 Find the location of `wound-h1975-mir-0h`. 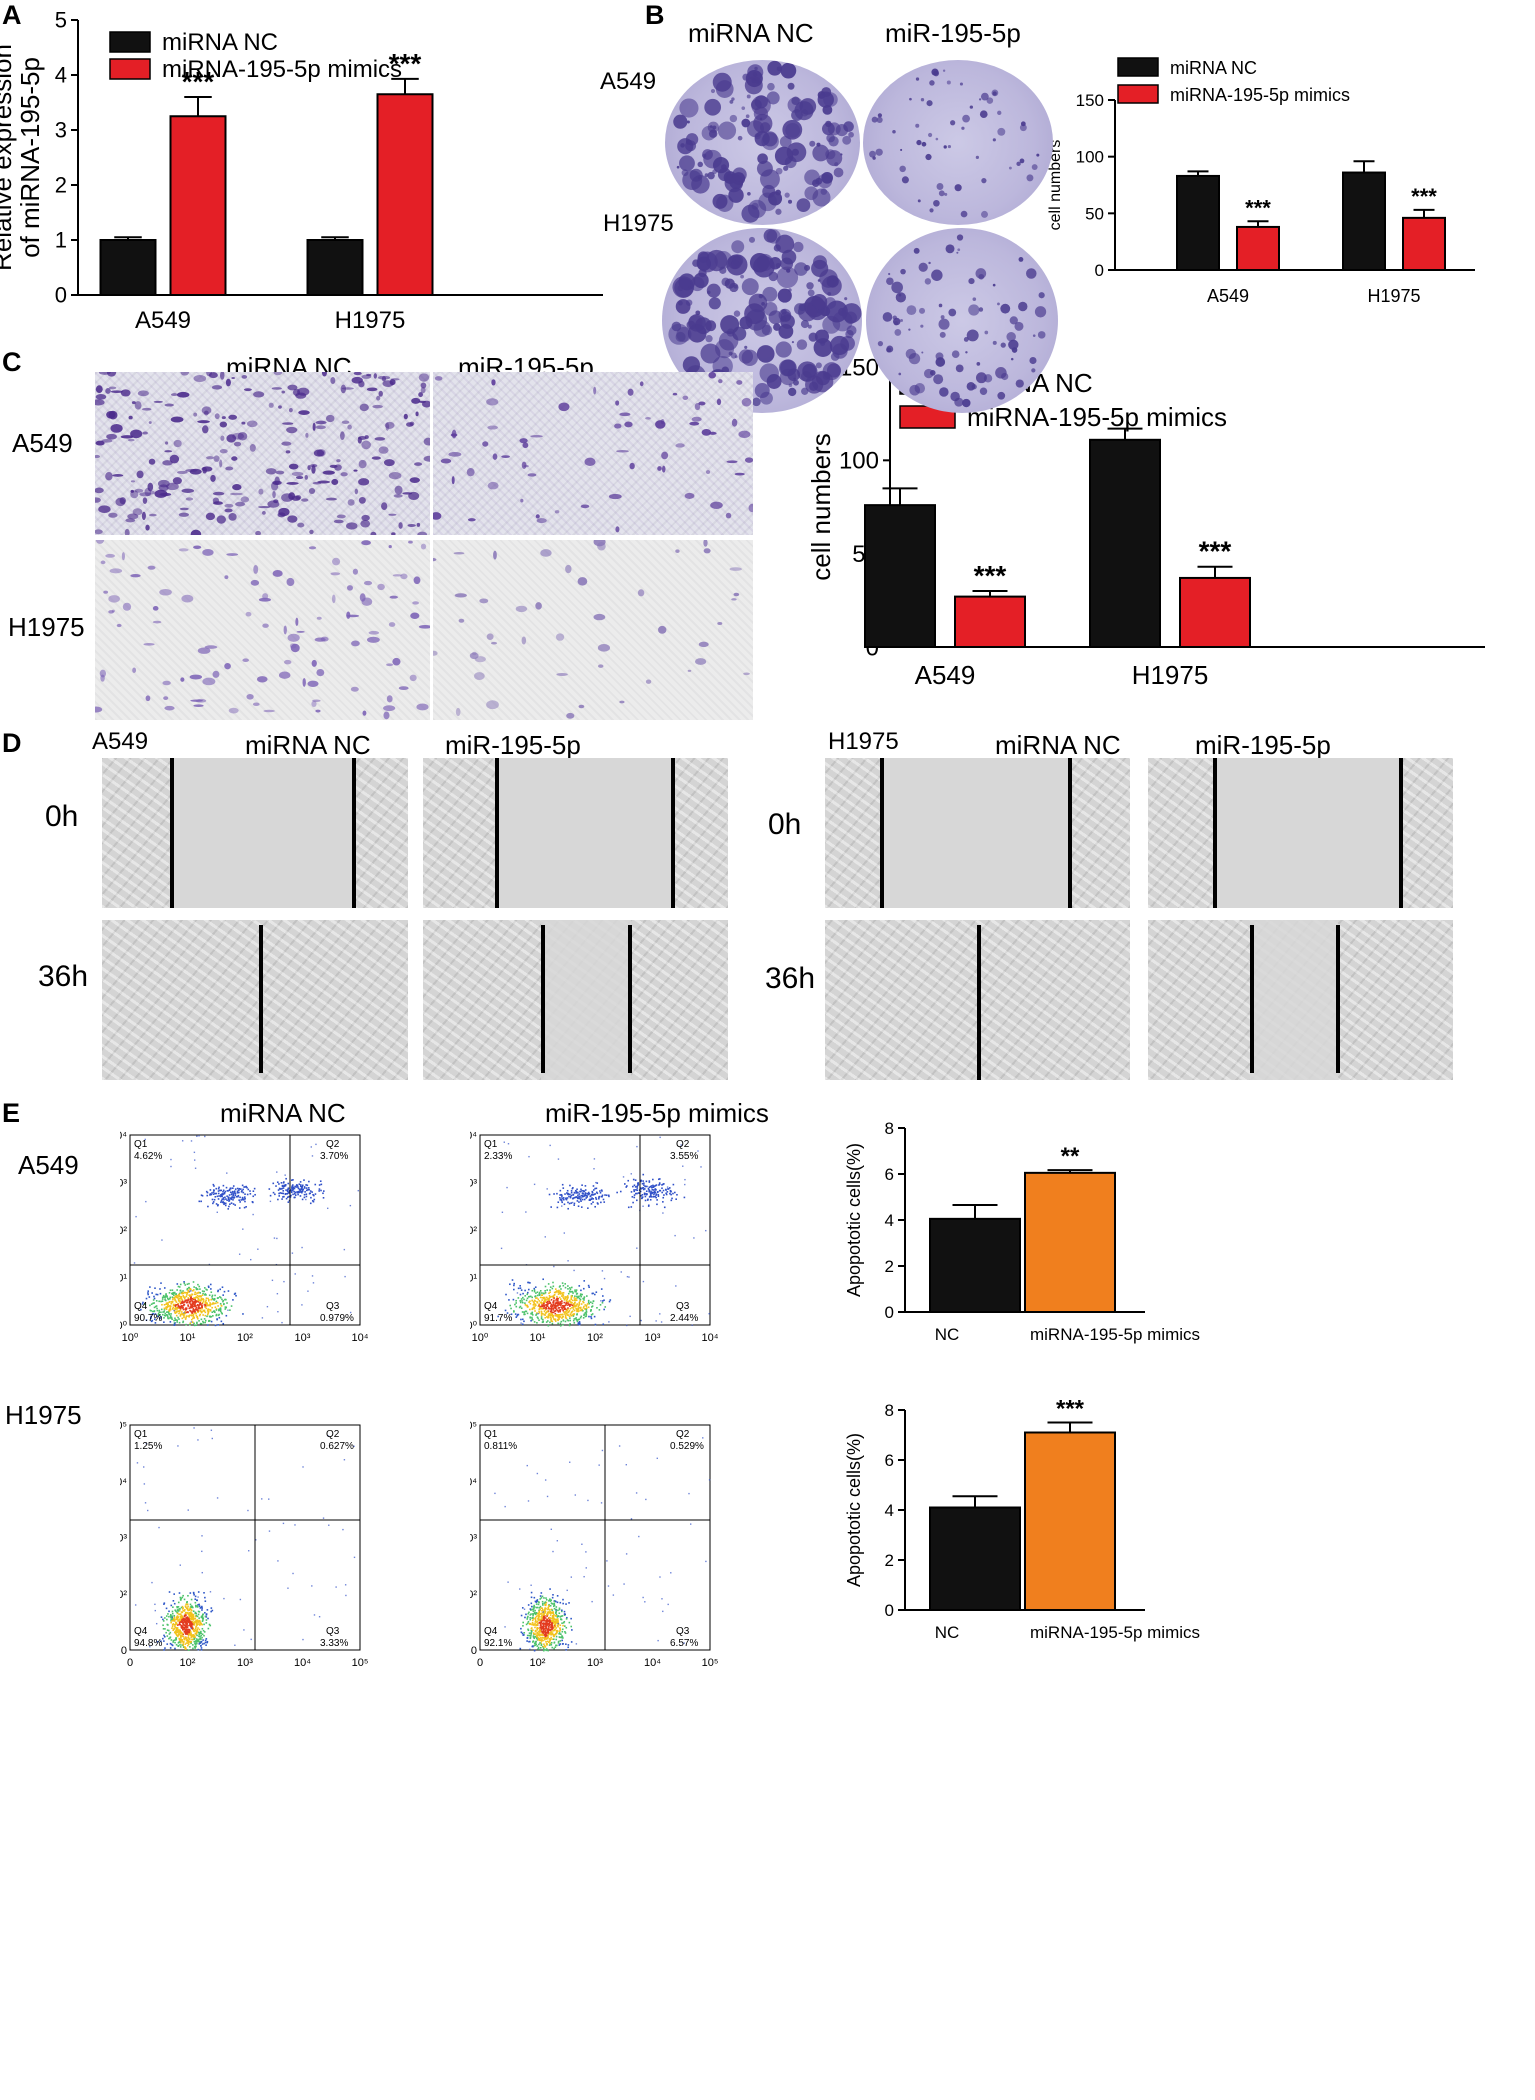

wound-h1975-mir-0h is located at coordinates (1300, 833).